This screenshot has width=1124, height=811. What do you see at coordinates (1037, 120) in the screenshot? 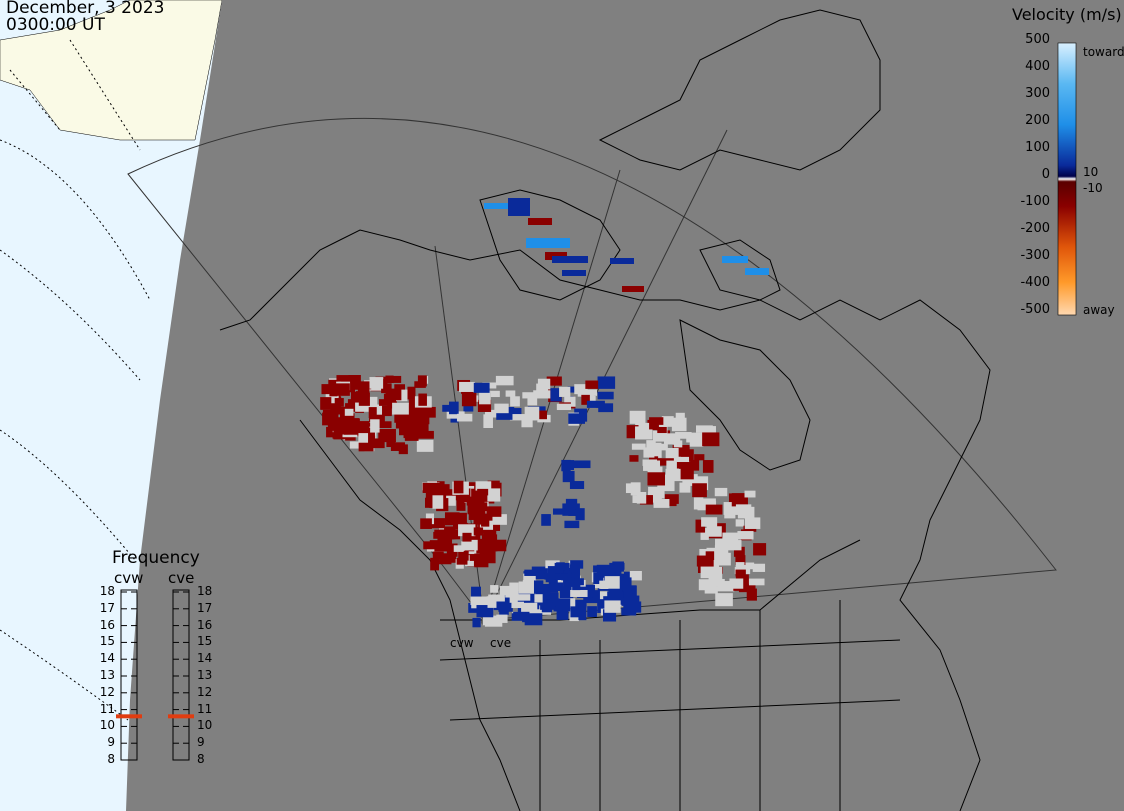
I see `velocity-tick-label: 200` at bounding box center [1037, 120].